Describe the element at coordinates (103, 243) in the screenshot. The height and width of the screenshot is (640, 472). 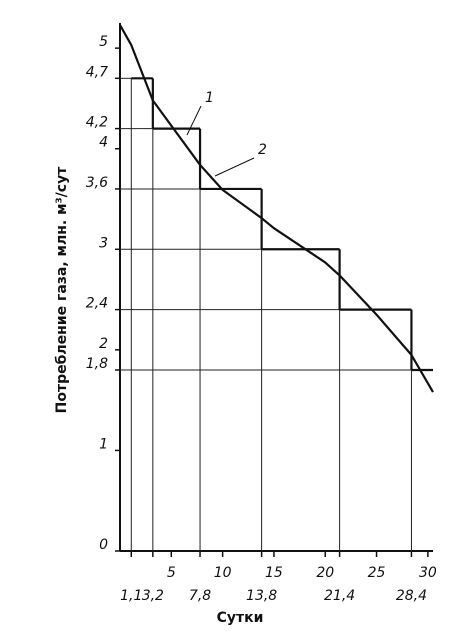
I see `y-tick-label: 3` at that location.